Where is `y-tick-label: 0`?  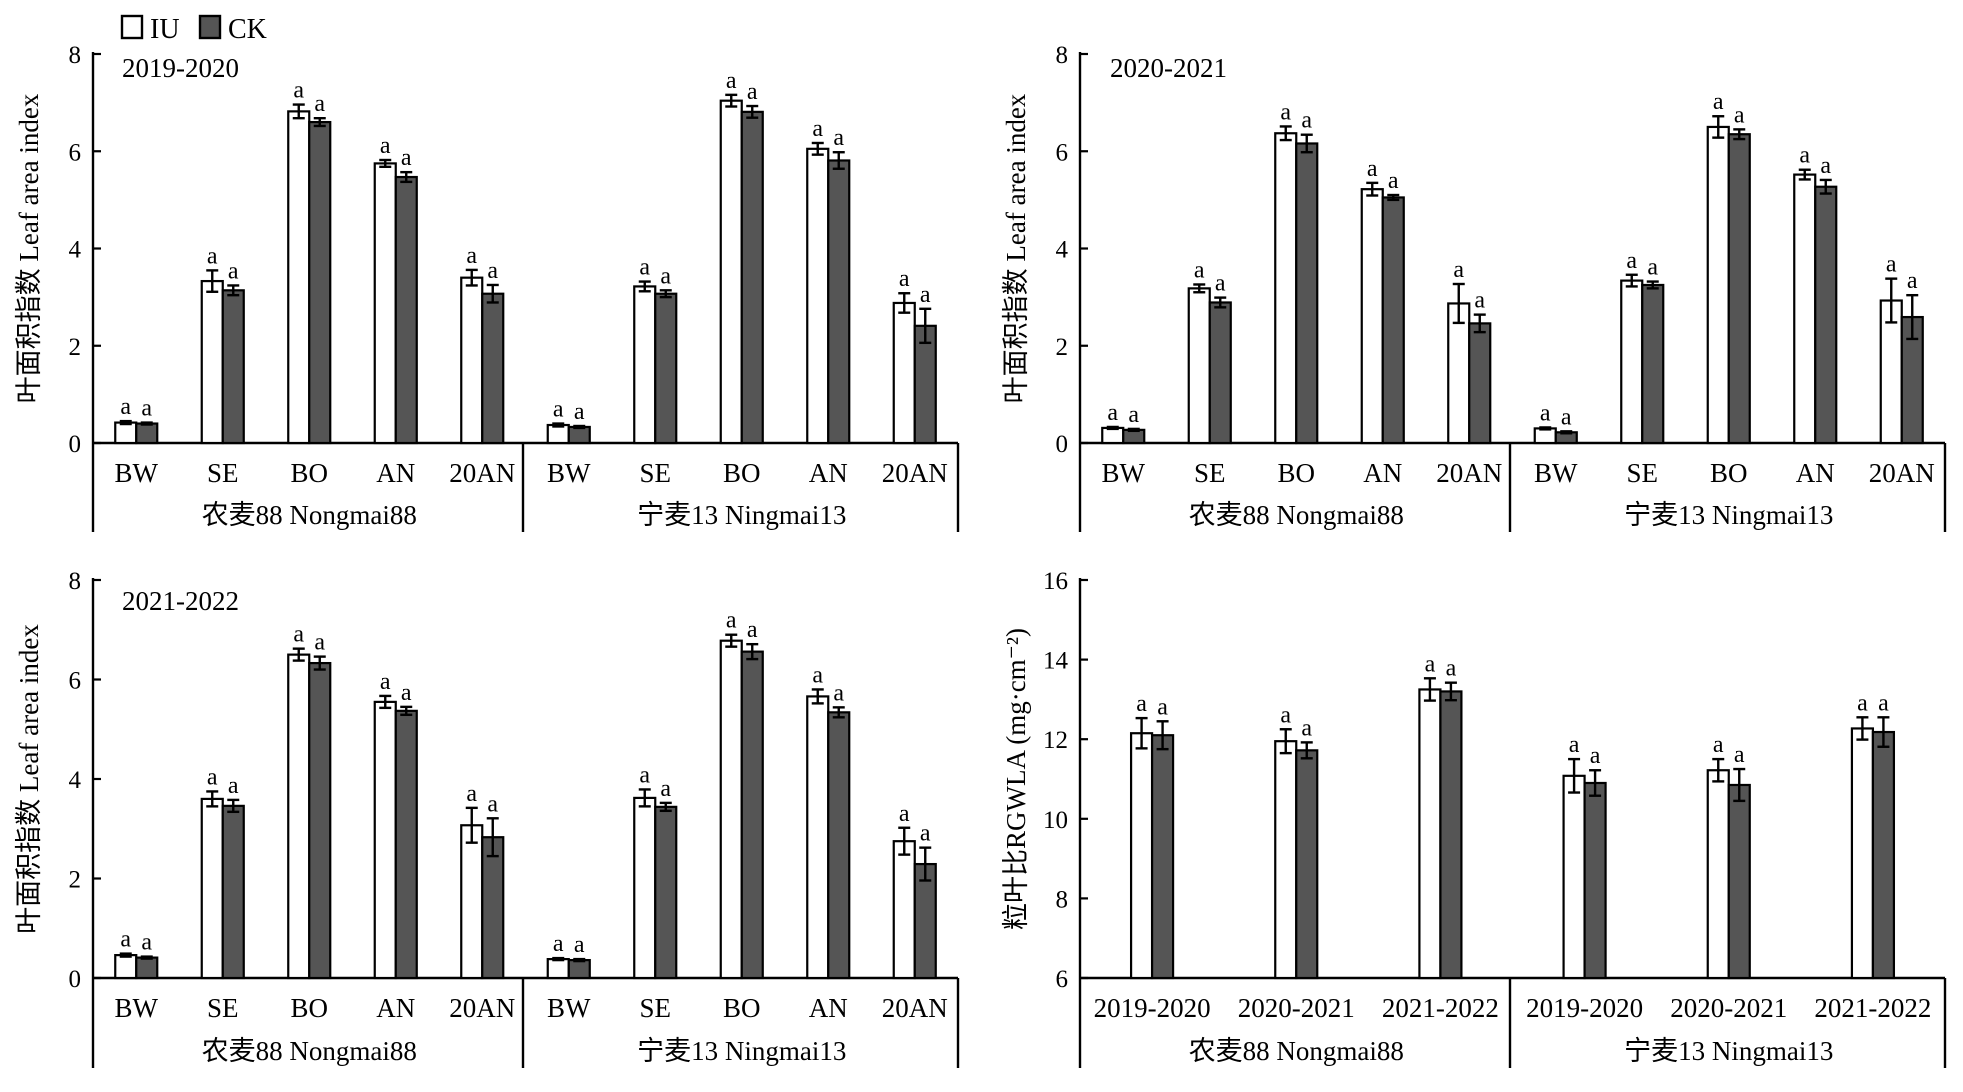
y-tick-label: 0 is located at coordinates (75, 444).